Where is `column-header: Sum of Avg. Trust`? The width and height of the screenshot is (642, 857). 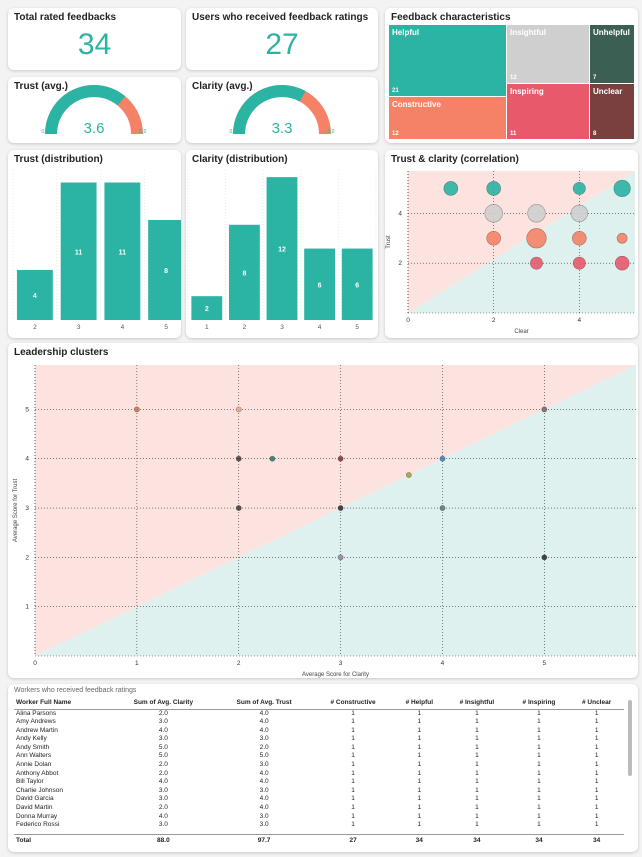
column-header: Sum of Avg. Trust is located at coordinates (264, 703).